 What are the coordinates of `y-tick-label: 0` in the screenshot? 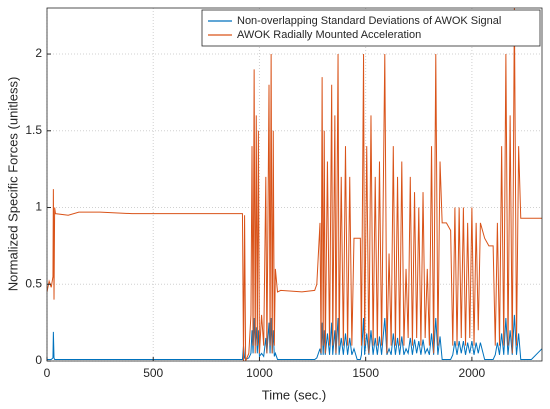 It's located at (38, 360).